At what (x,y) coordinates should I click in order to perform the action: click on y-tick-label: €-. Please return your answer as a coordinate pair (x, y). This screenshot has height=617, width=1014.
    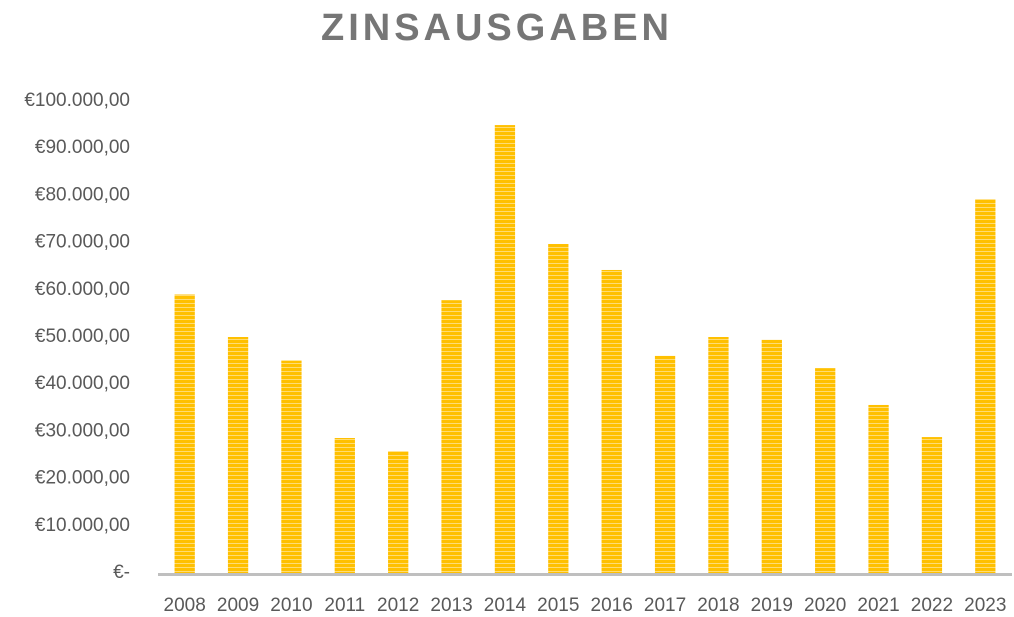
    Looking at the image, I should click on (121, 572).